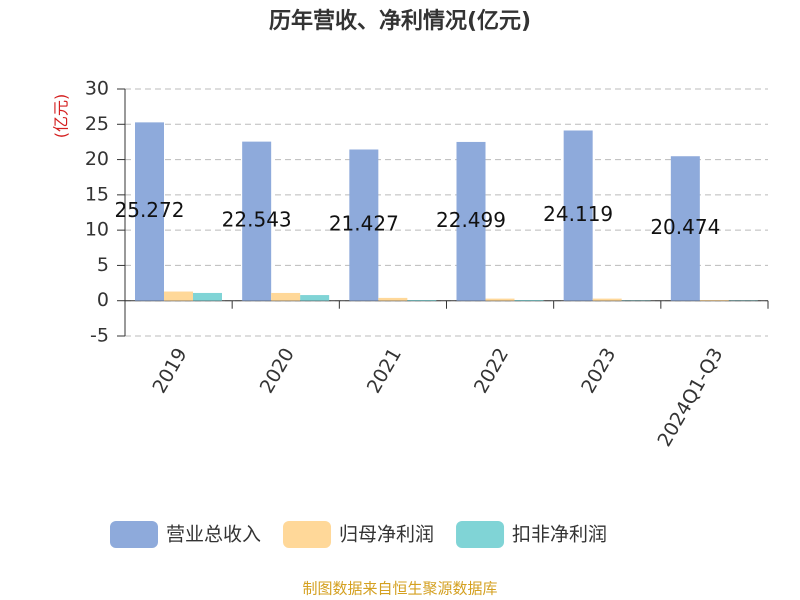  What do you see at coordinates (400, 21) in the screenshot?
I see `chart-title: 历年营收、净利情况(亿元)` at bounding box center [400, 21].